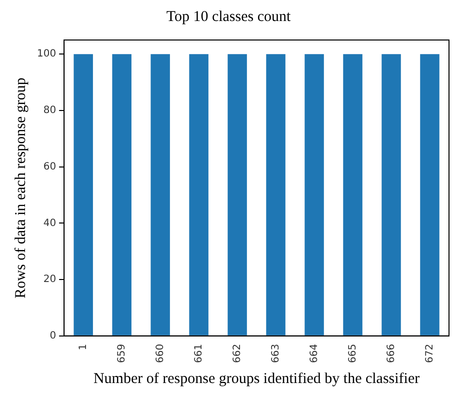  Describe the element at coordinates (276, 354) in the screenshot. I see `x-tick-label: 663` at that location.